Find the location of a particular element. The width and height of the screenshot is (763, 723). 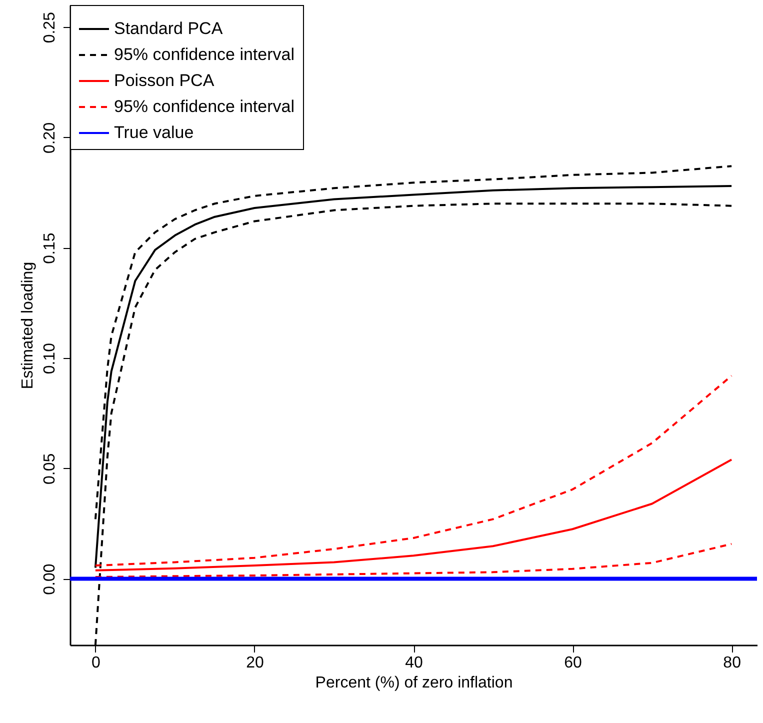

x-tick-label: 60 is located at coordinates (573, 663).